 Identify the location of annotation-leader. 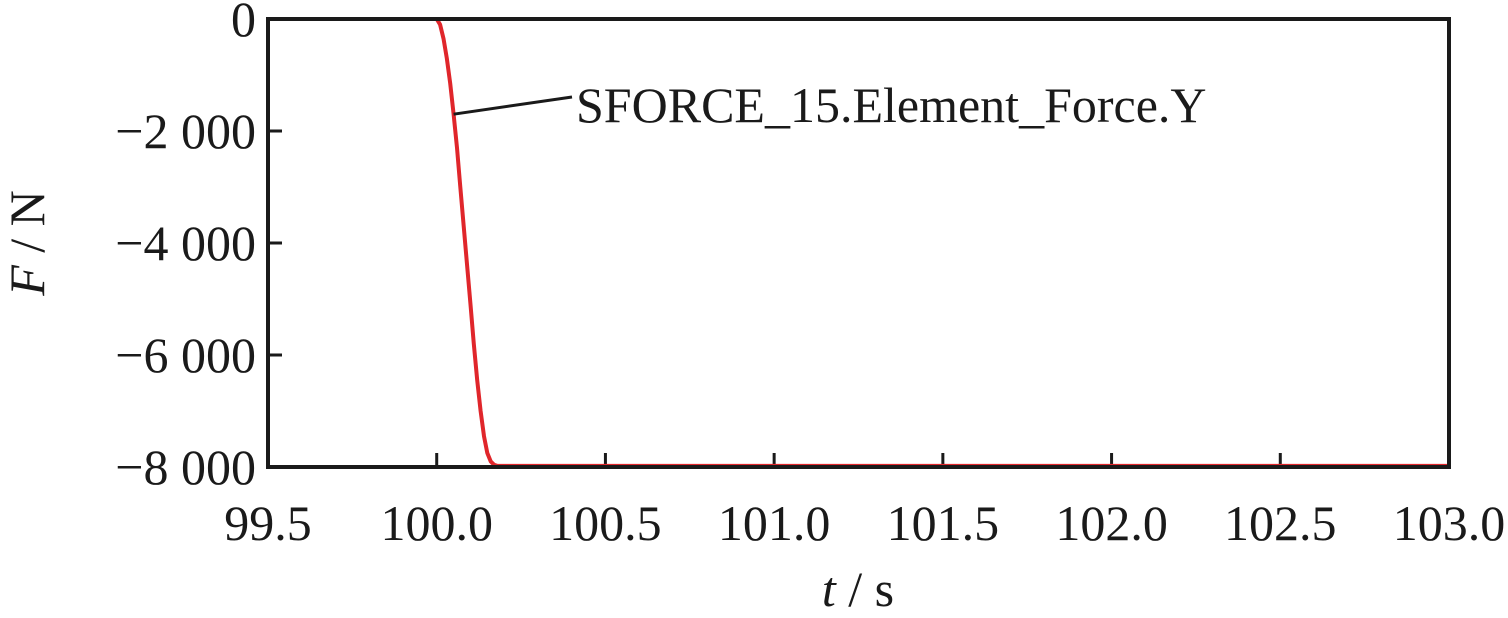
(513, 105).